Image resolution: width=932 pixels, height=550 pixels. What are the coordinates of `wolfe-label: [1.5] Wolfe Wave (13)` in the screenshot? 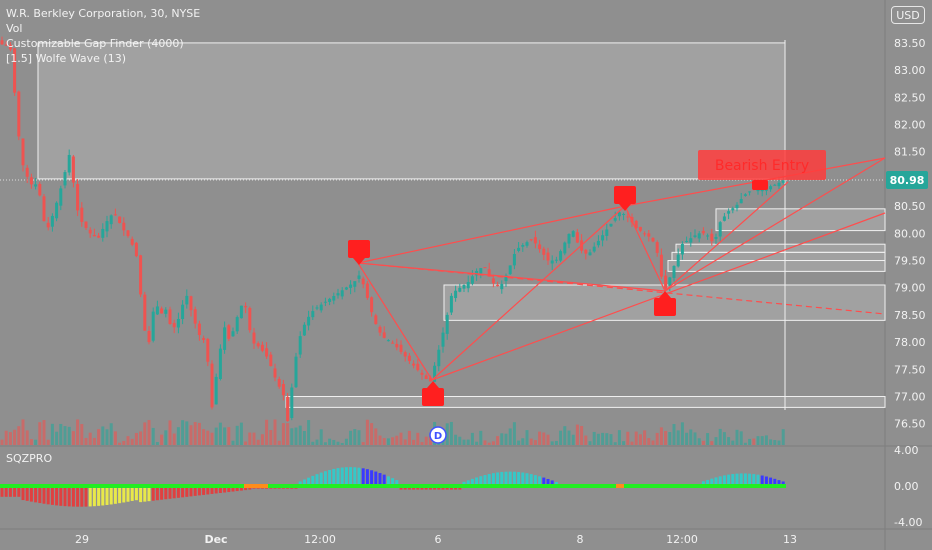 It's located at (66, 58).